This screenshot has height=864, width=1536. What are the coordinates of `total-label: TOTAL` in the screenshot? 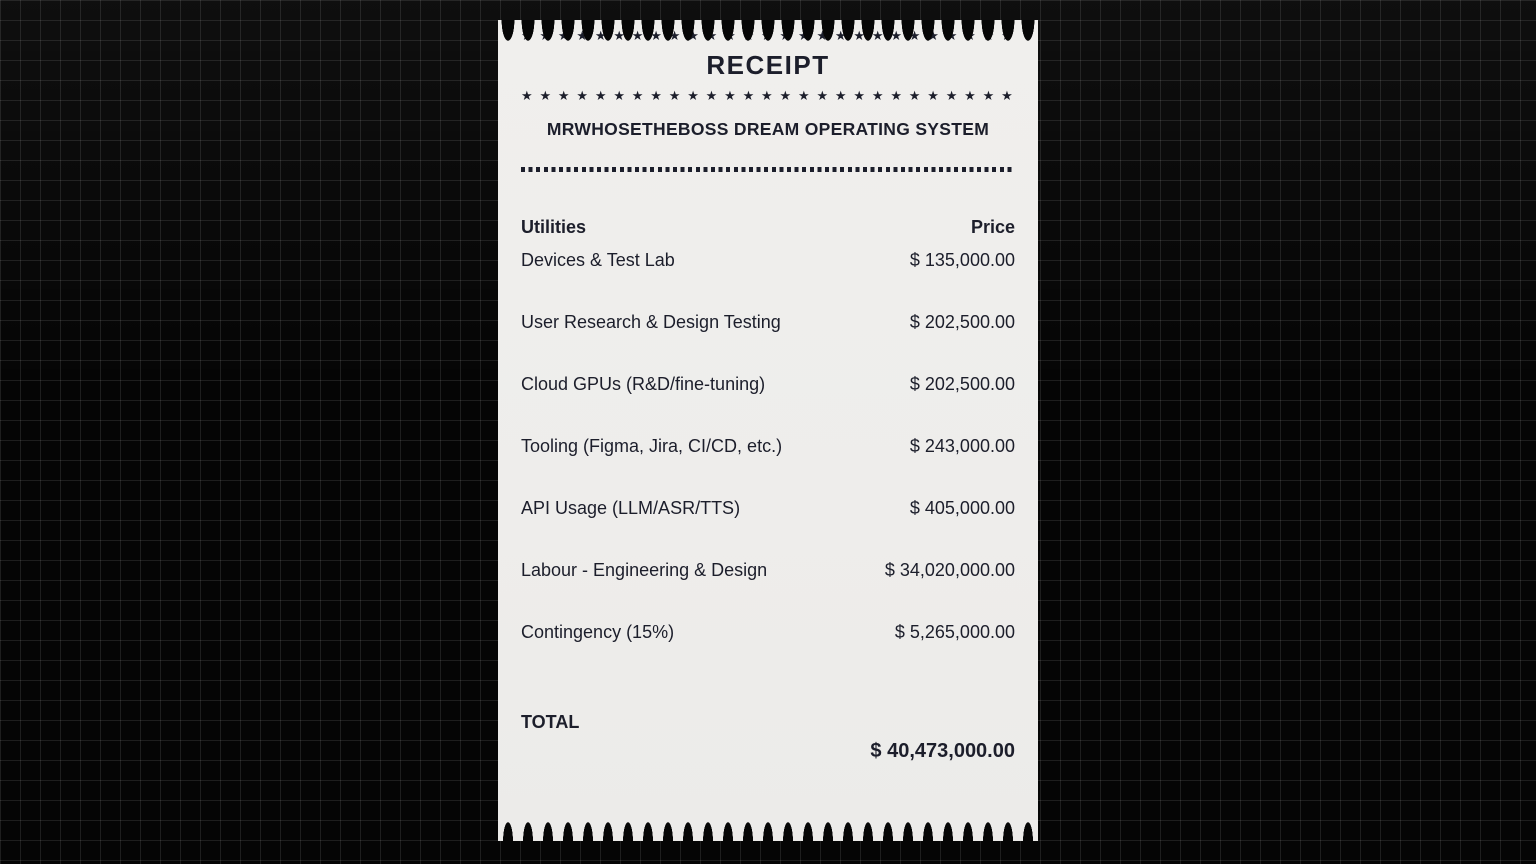 It's located at (550, 722).